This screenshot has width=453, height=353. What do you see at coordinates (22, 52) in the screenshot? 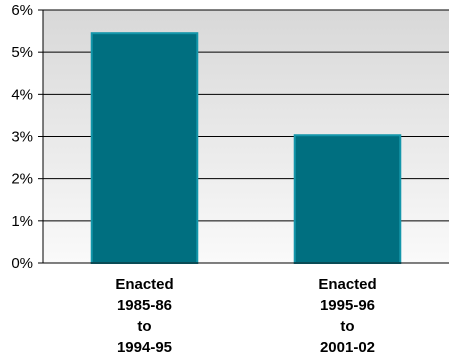
I see `y-tick-label: 5%` at bounding box center [22, 52].